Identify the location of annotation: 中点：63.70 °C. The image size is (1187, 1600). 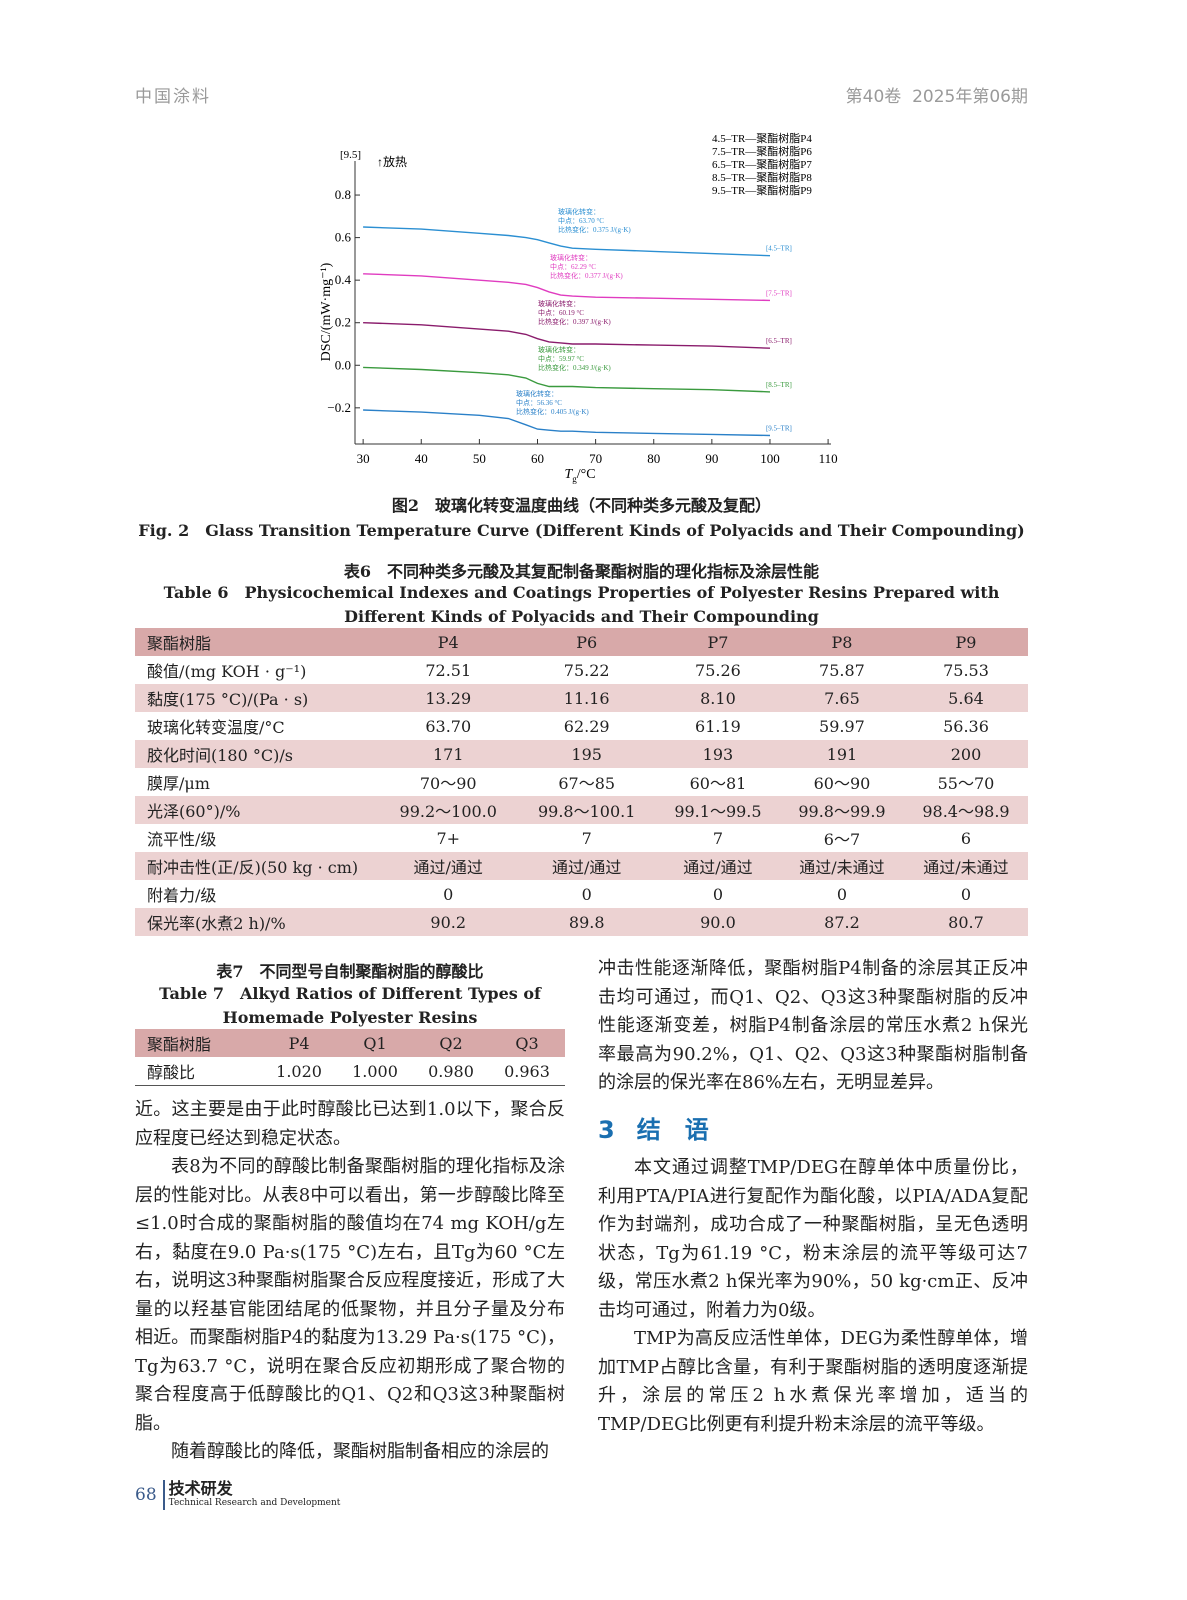
(581, 220).